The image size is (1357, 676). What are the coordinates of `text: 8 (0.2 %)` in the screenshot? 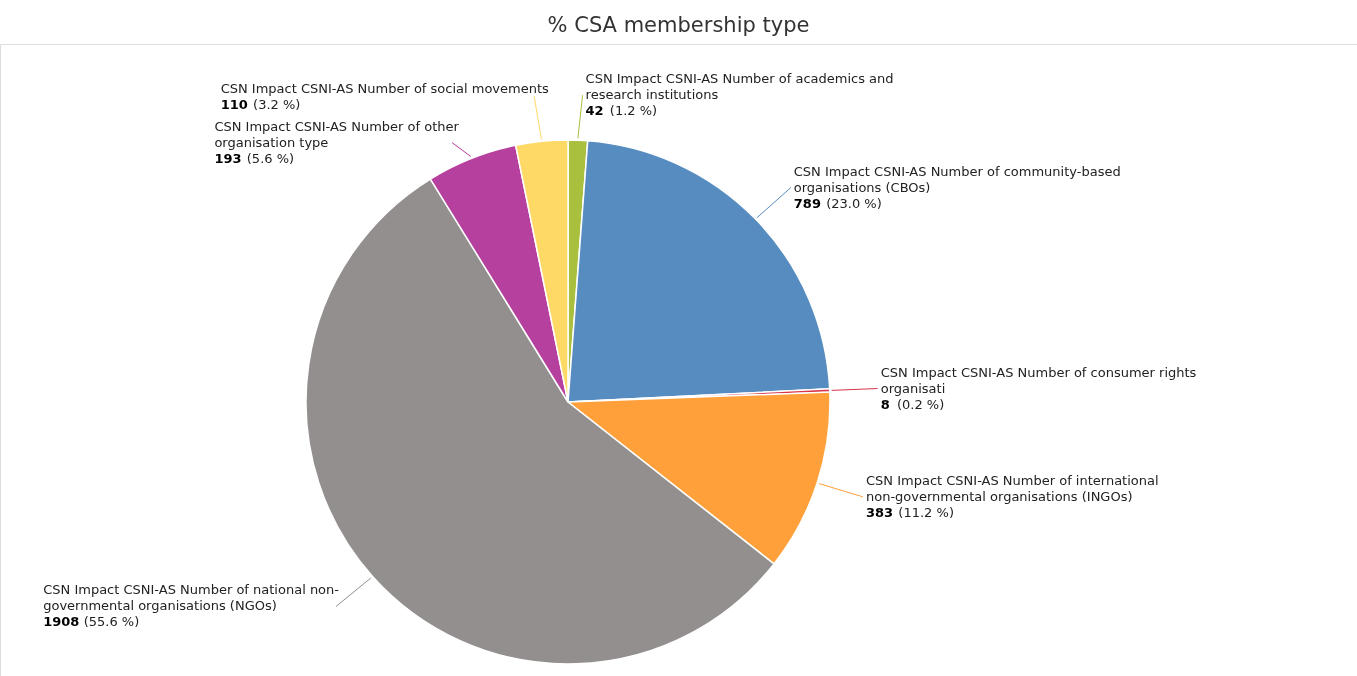 It's located at (912, 404).